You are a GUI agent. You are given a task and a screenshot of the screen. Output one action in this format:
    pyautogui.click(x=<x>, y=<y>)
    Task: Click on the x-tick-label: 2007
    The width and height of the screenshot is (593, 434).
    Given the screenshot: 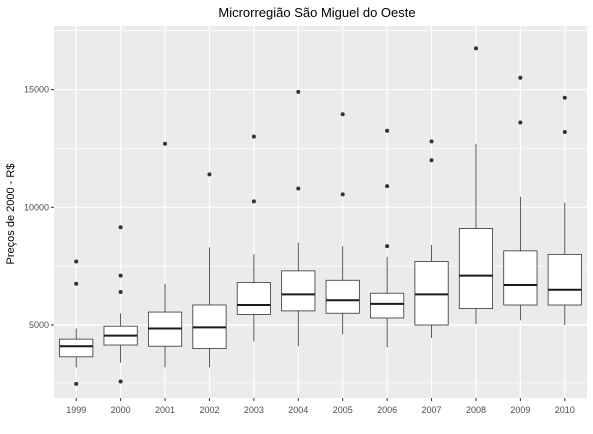 What is the action you would take?
    pyautogui.click(x=432, y=410)
    